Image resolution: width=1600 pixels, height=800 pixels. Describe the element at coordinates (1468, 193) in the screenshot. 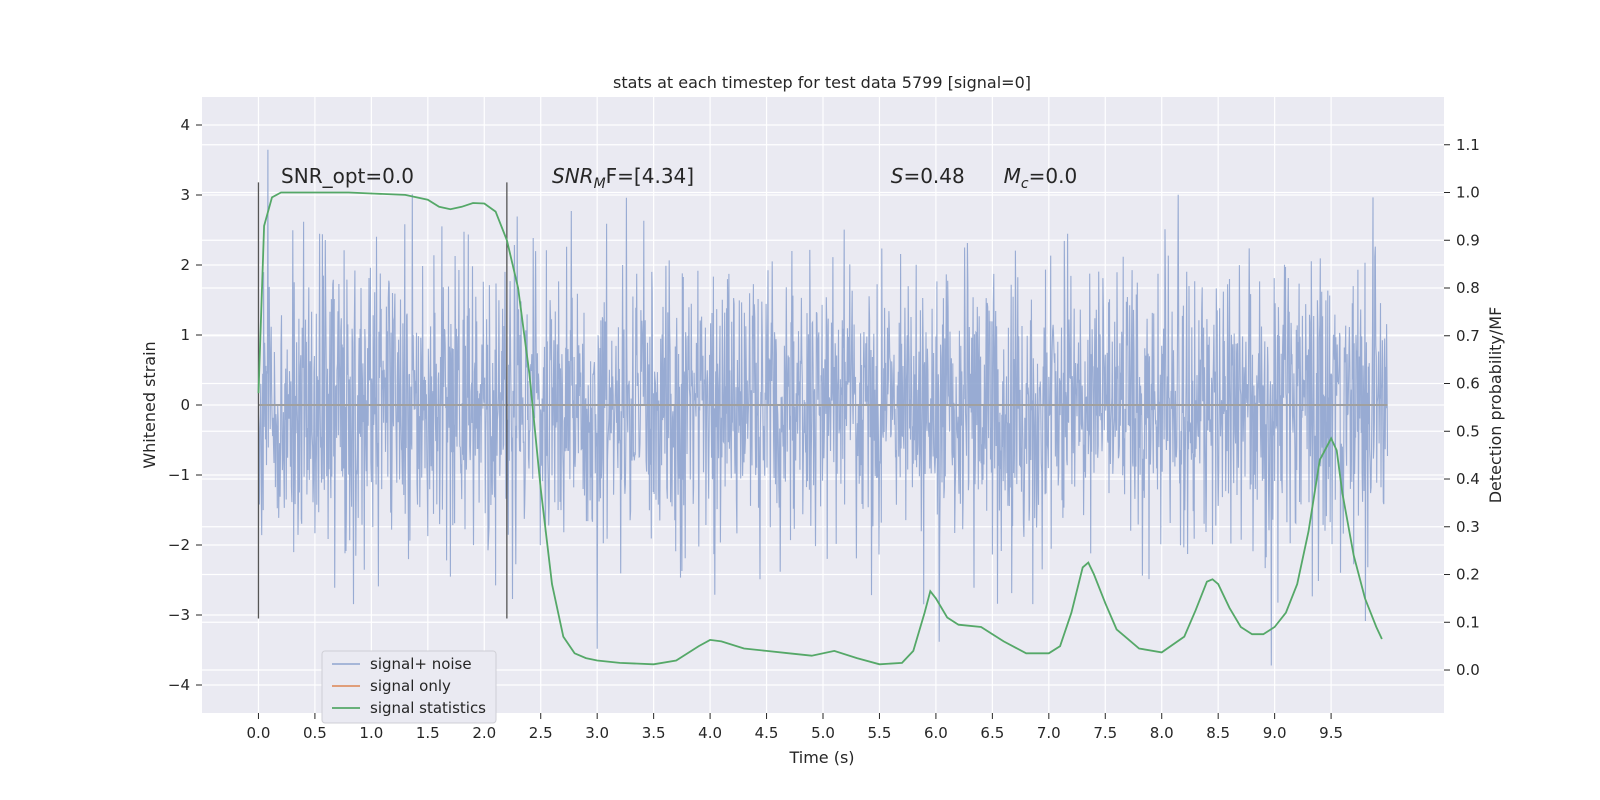

I see `y2-tick-label: 1.0` at that location.